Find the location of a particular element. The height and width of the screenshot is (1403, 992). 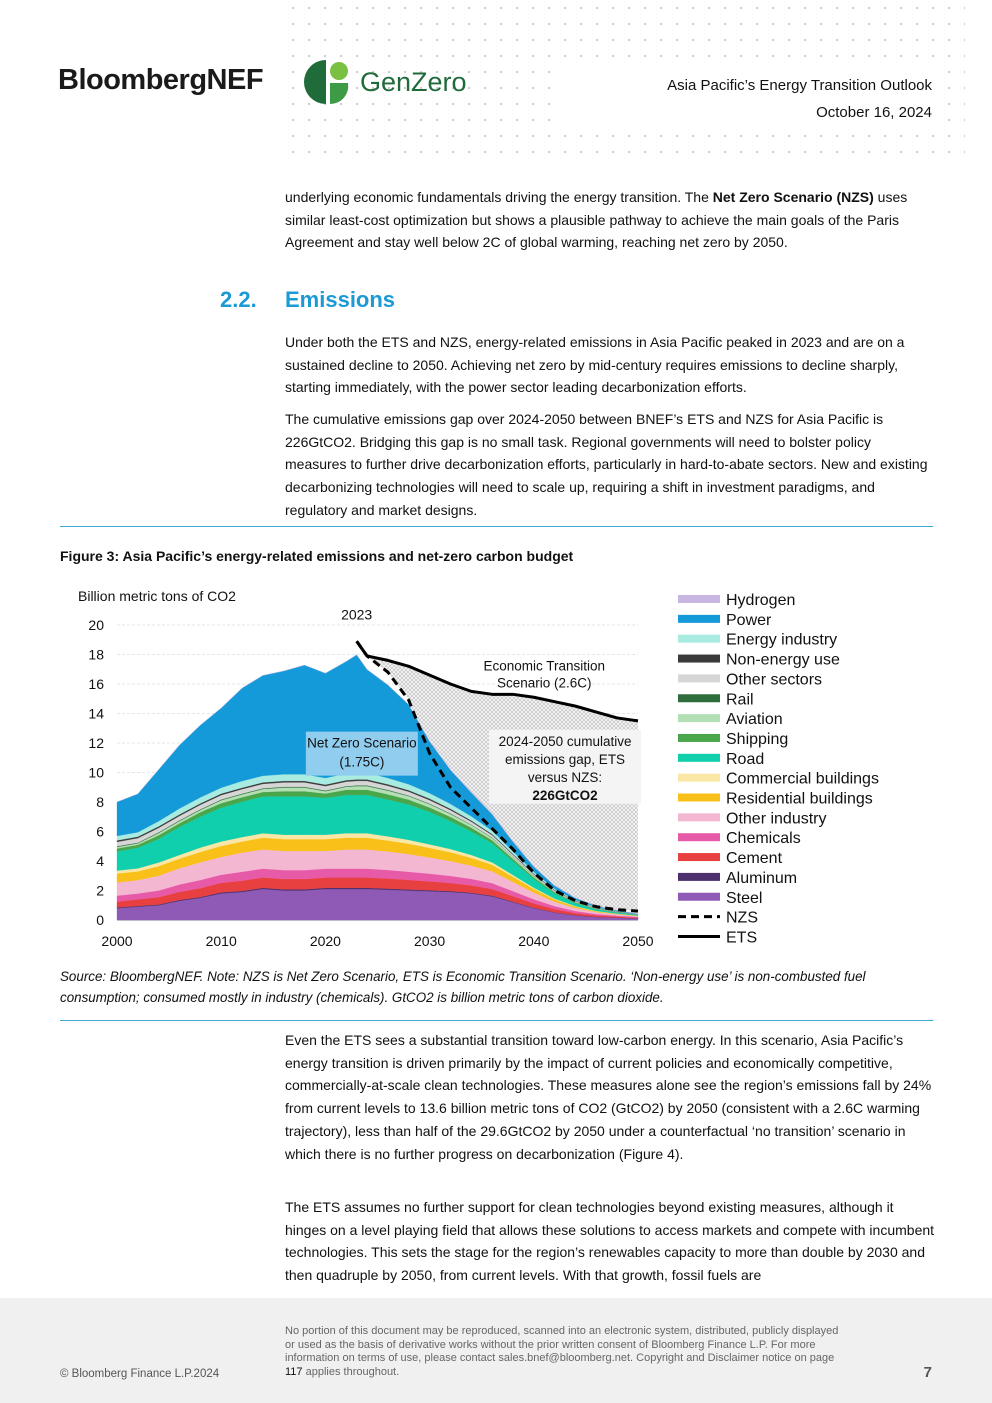

section-number: 2.2. is located at coordinates (238, 299).